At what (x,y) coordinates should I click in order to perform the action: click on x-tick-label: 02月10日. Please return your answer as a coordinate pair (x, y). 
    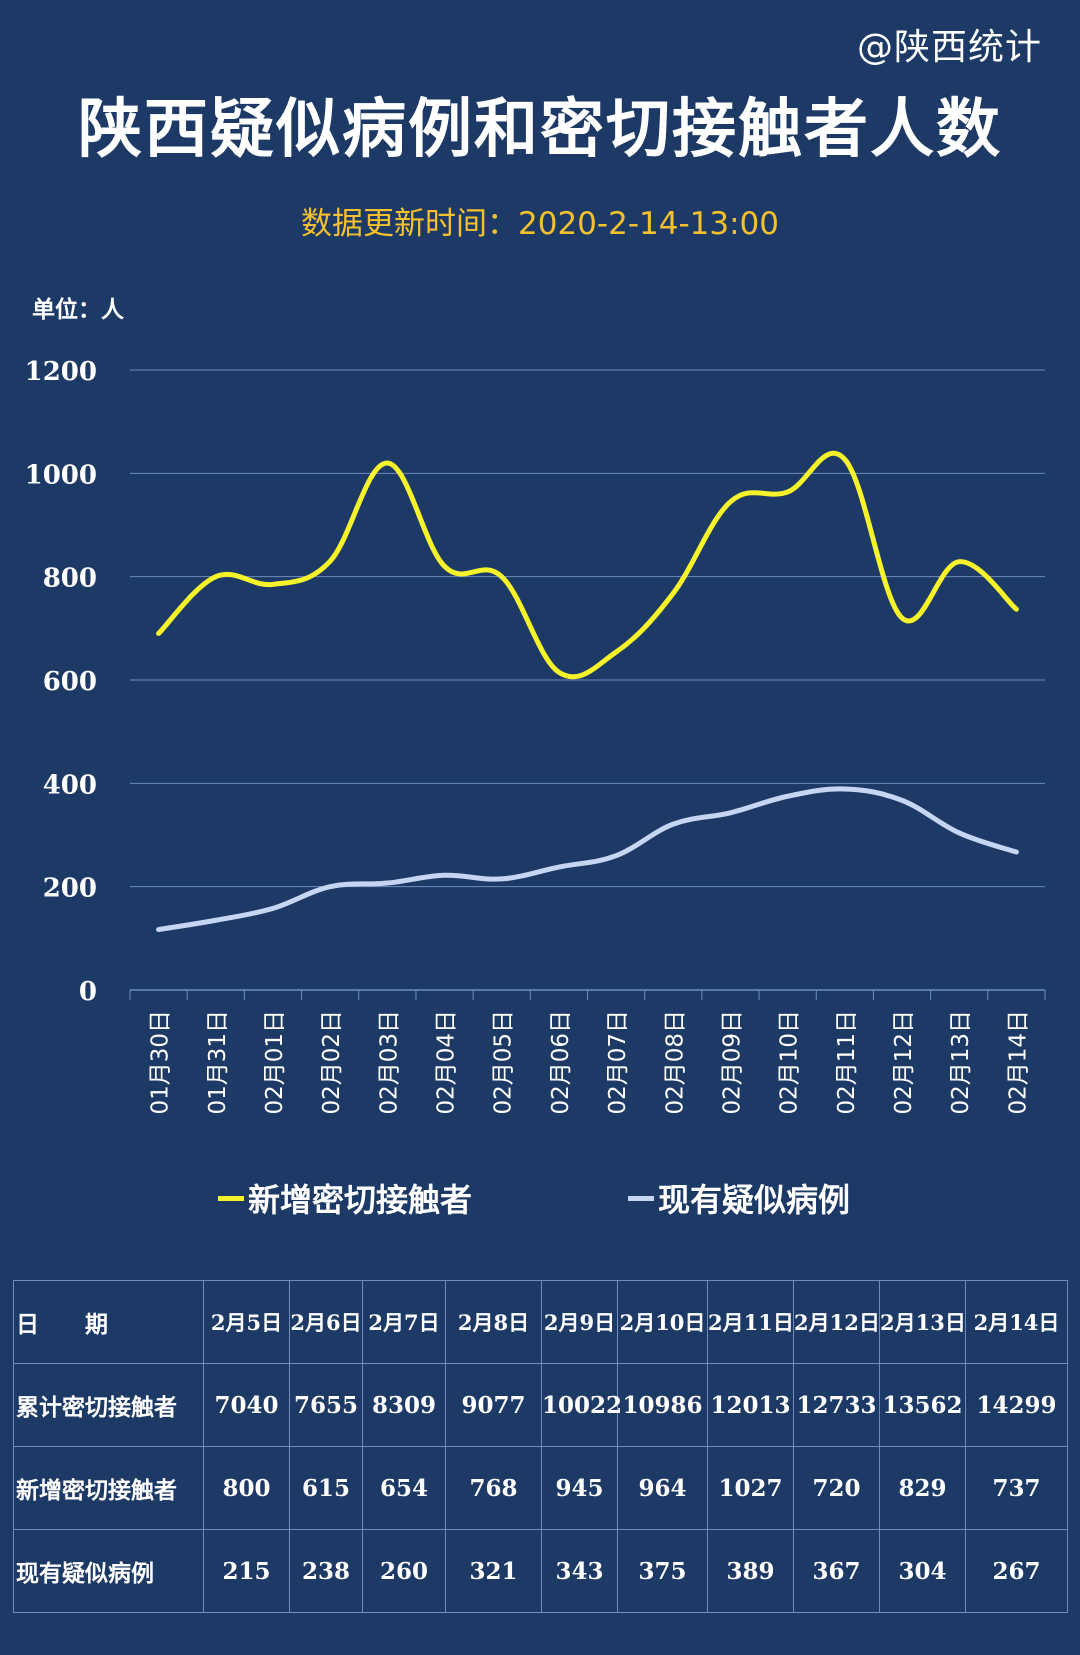
    Looking at the image, I should click on (790, 1062).